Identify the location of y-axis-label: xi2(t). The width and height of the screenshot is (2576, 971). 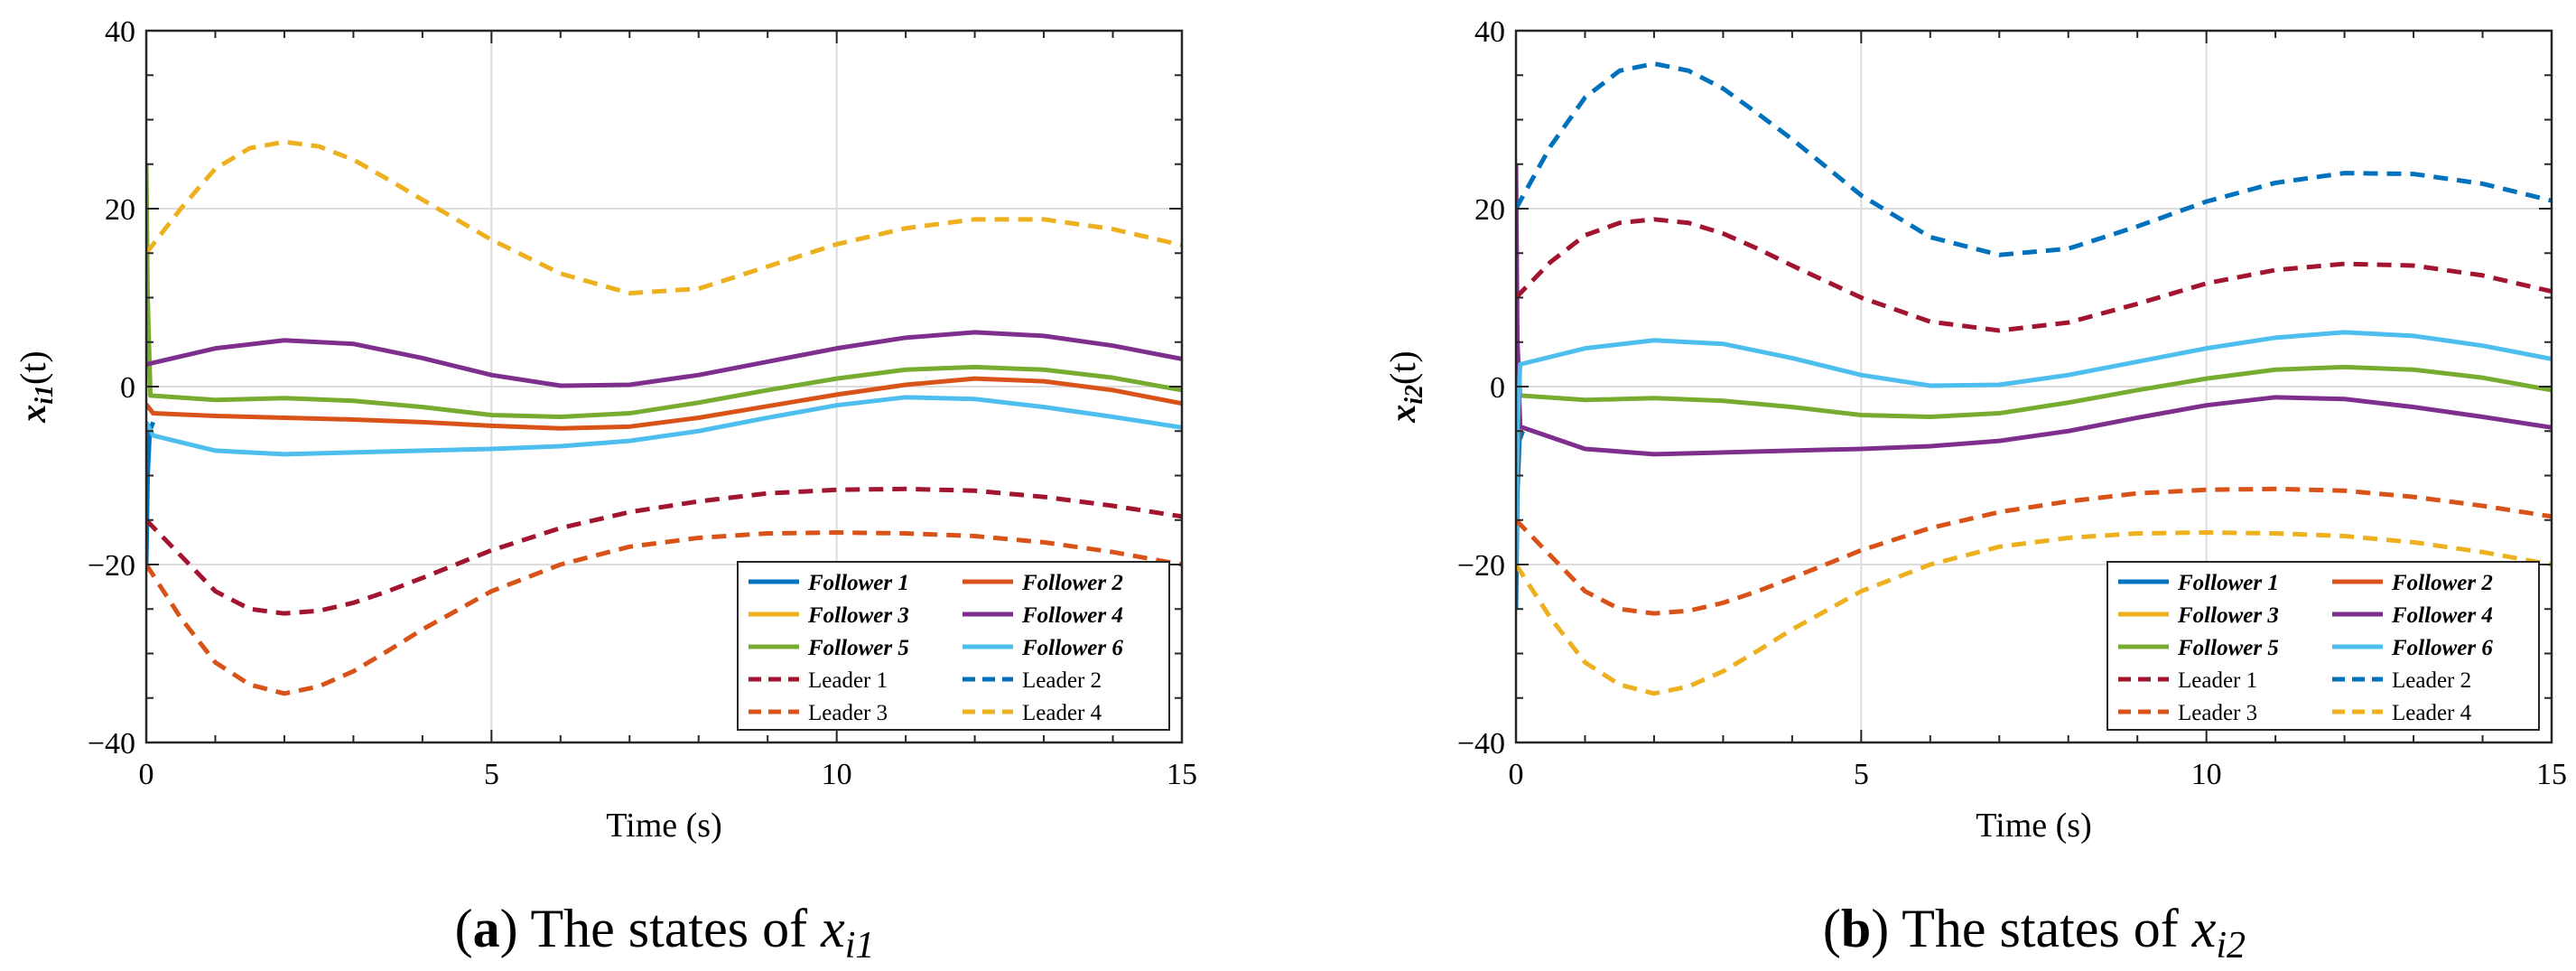
(1405, 387).